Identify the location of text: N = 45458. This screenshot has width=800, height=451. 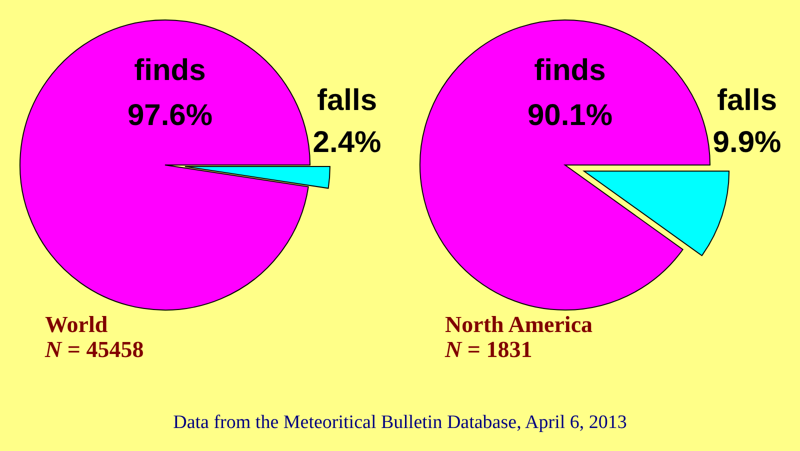
(94, 349).